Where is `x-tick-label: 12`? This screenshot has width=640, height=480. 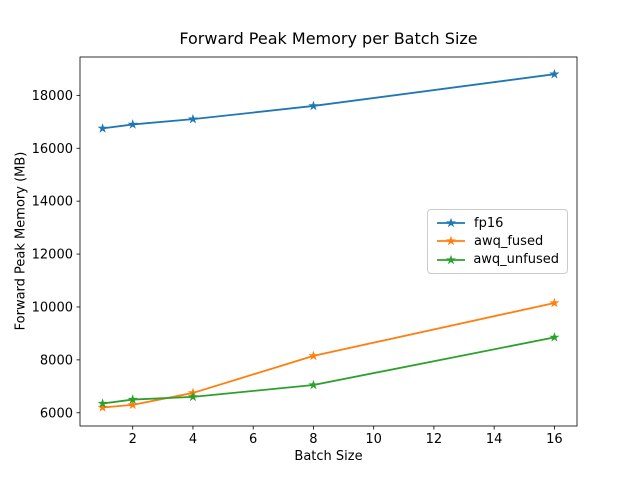 x-tick-label: 12 is located at coordinates (434, 439).